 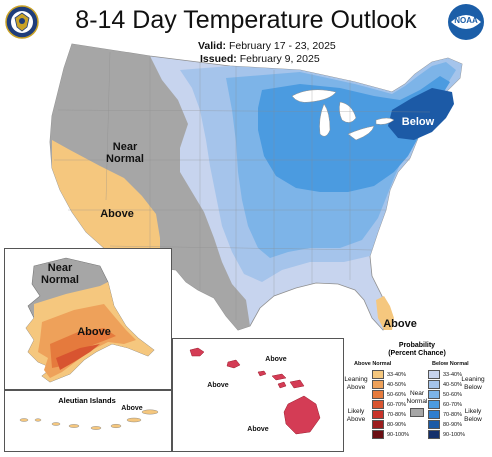 What do you see at coordinates (282, 46) in the screenshot?
I see `valid-value: February 17 - 23, 2025` at bounding box center [282, 46].